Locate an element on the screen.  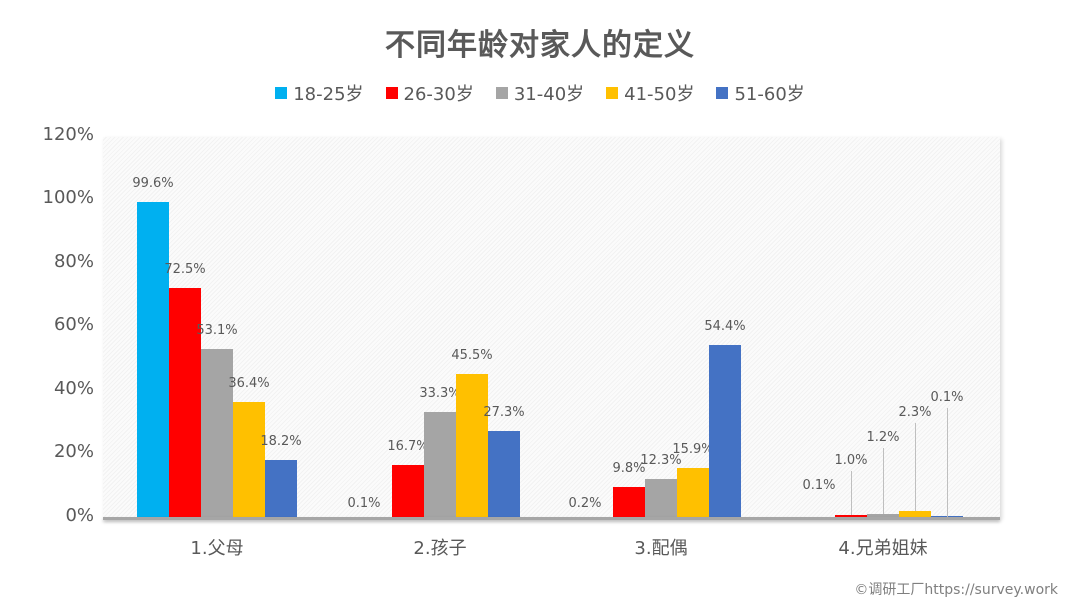
legend-item-31-40: 31-40岁 is located at coordinates (540, 93).